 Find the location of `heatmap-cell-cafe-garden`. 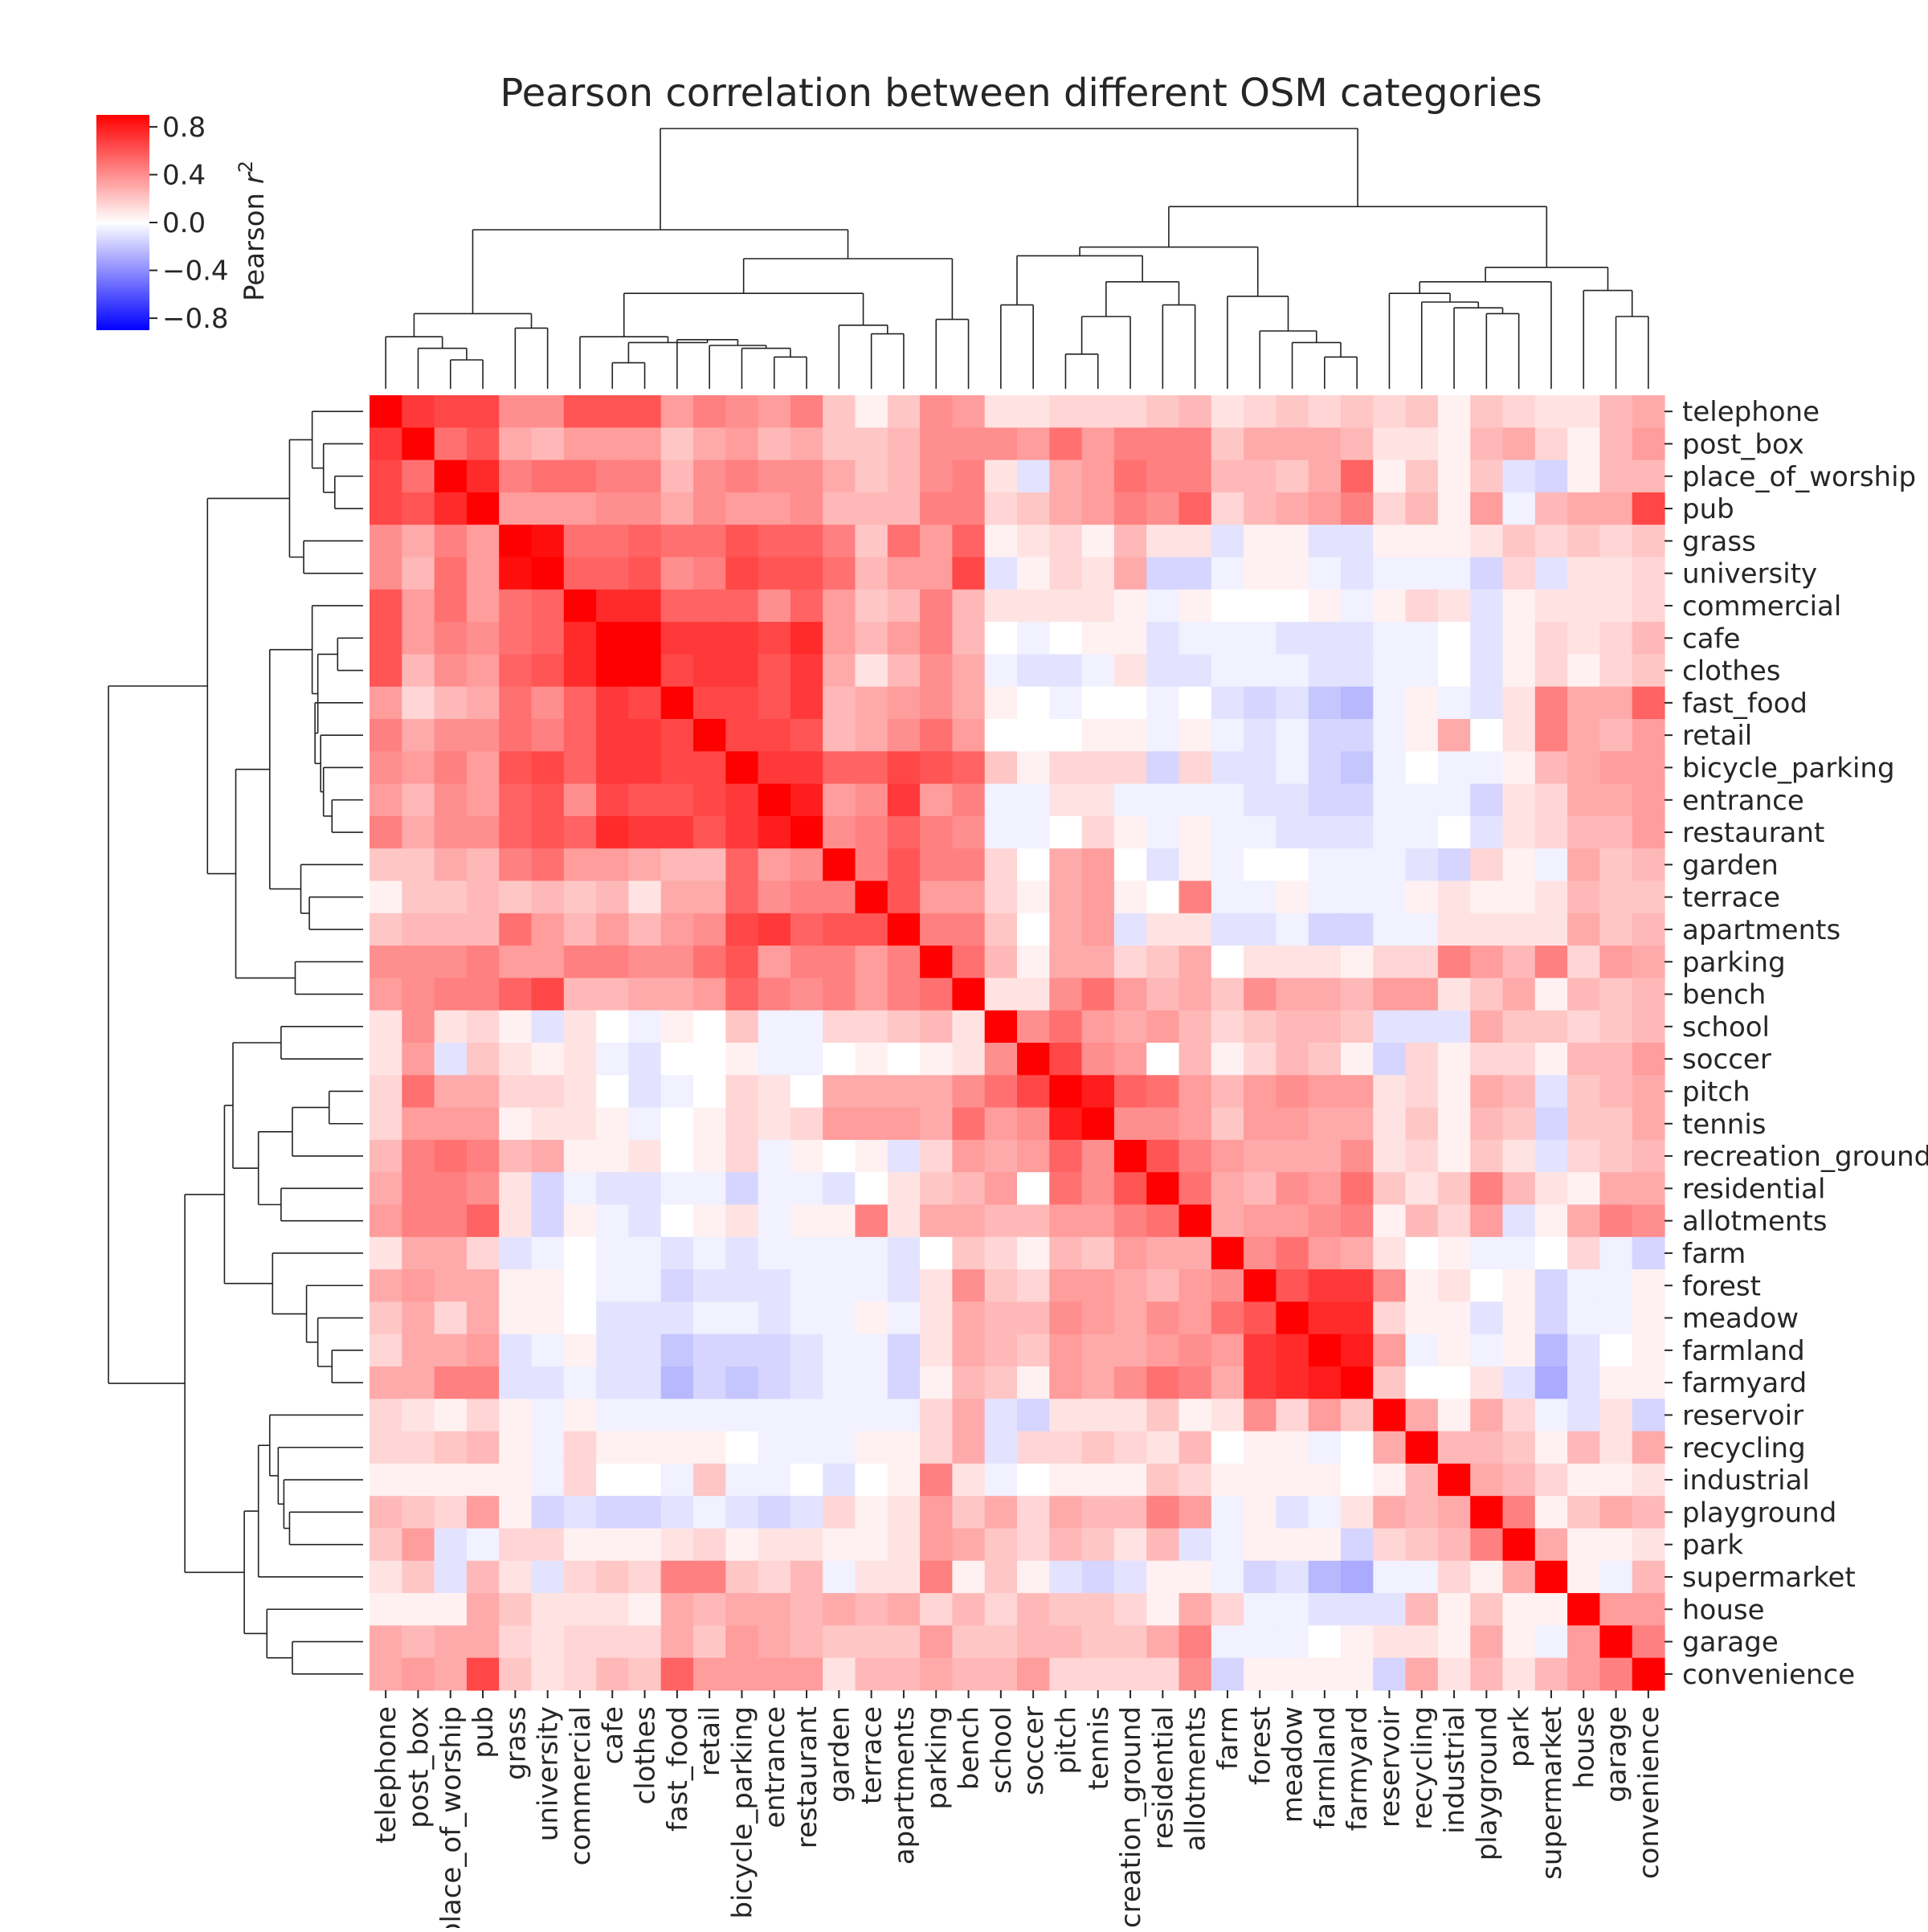

heatmap-cell-cafe-garden is located at coordinates (840, 638).